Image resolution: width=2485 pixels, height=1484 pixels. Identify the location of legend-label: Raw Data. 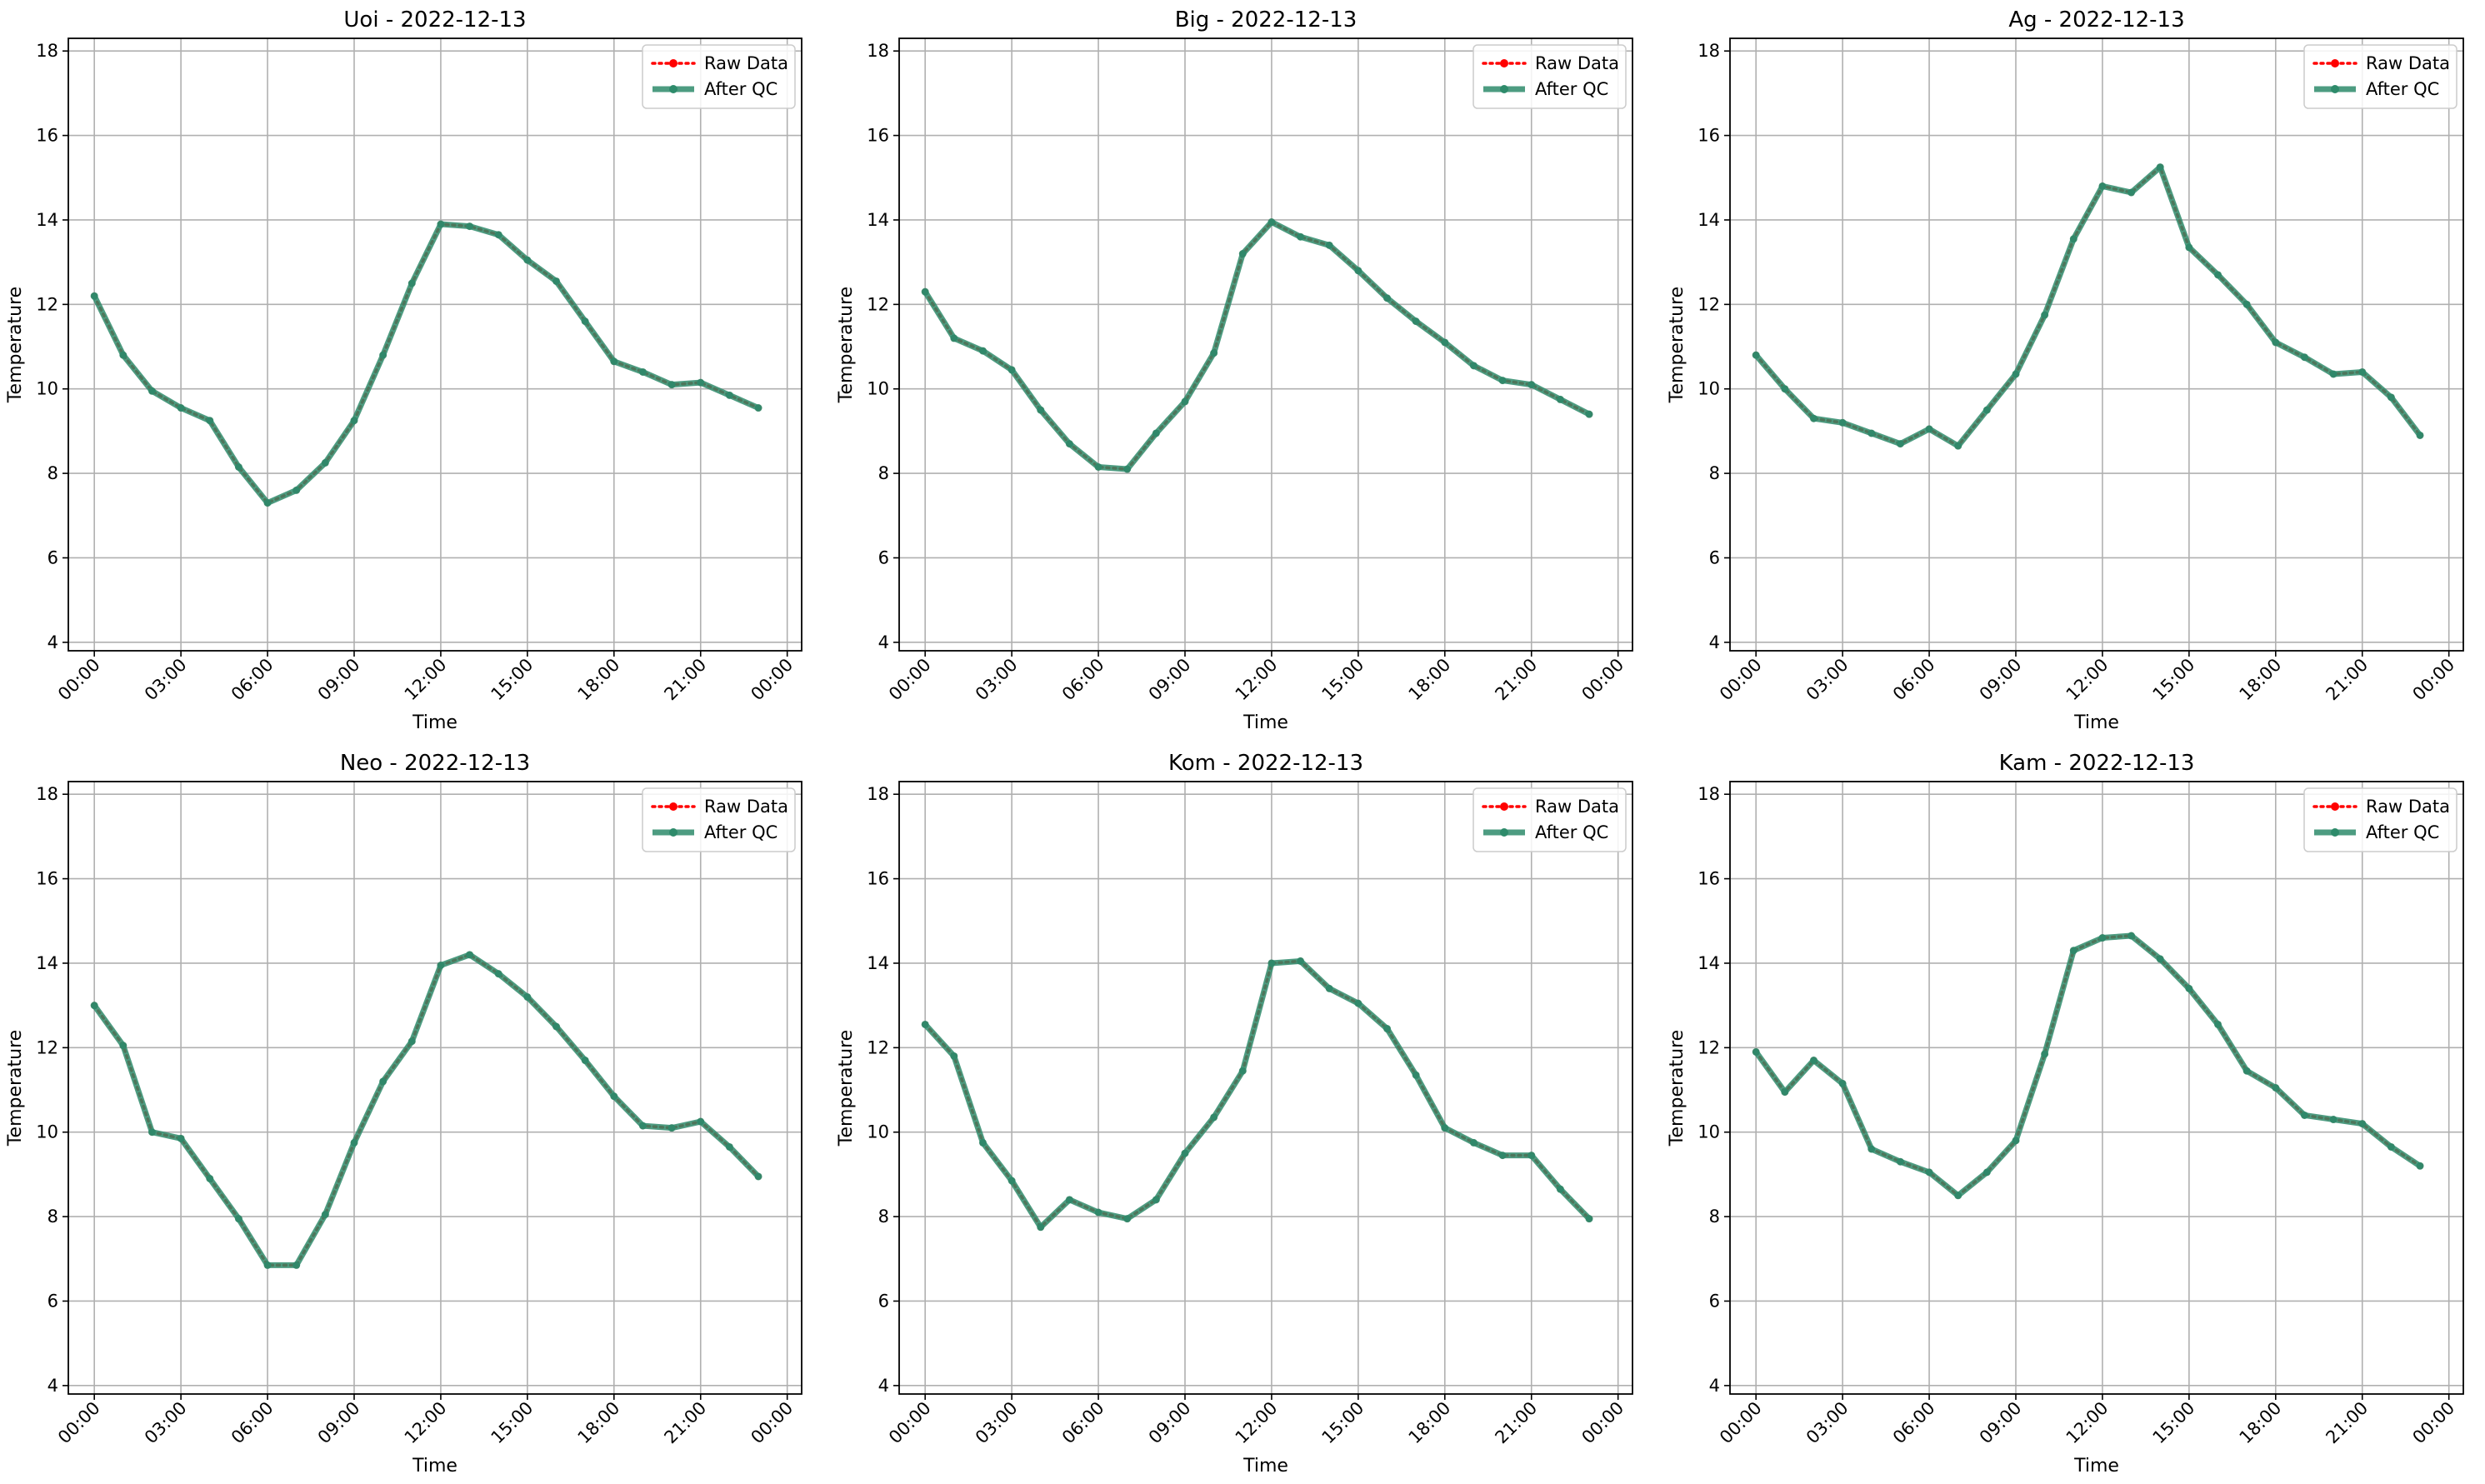
(1577, 63).